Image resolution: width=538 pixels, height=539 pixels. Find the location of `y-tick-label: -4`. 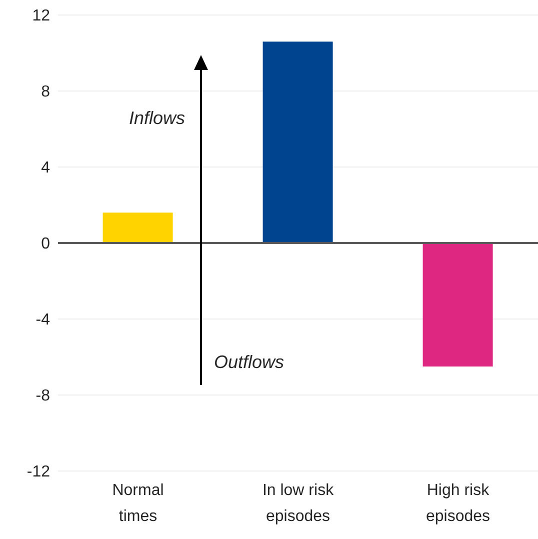

y-tick-label: -4 is located at coordinates (43, 320).